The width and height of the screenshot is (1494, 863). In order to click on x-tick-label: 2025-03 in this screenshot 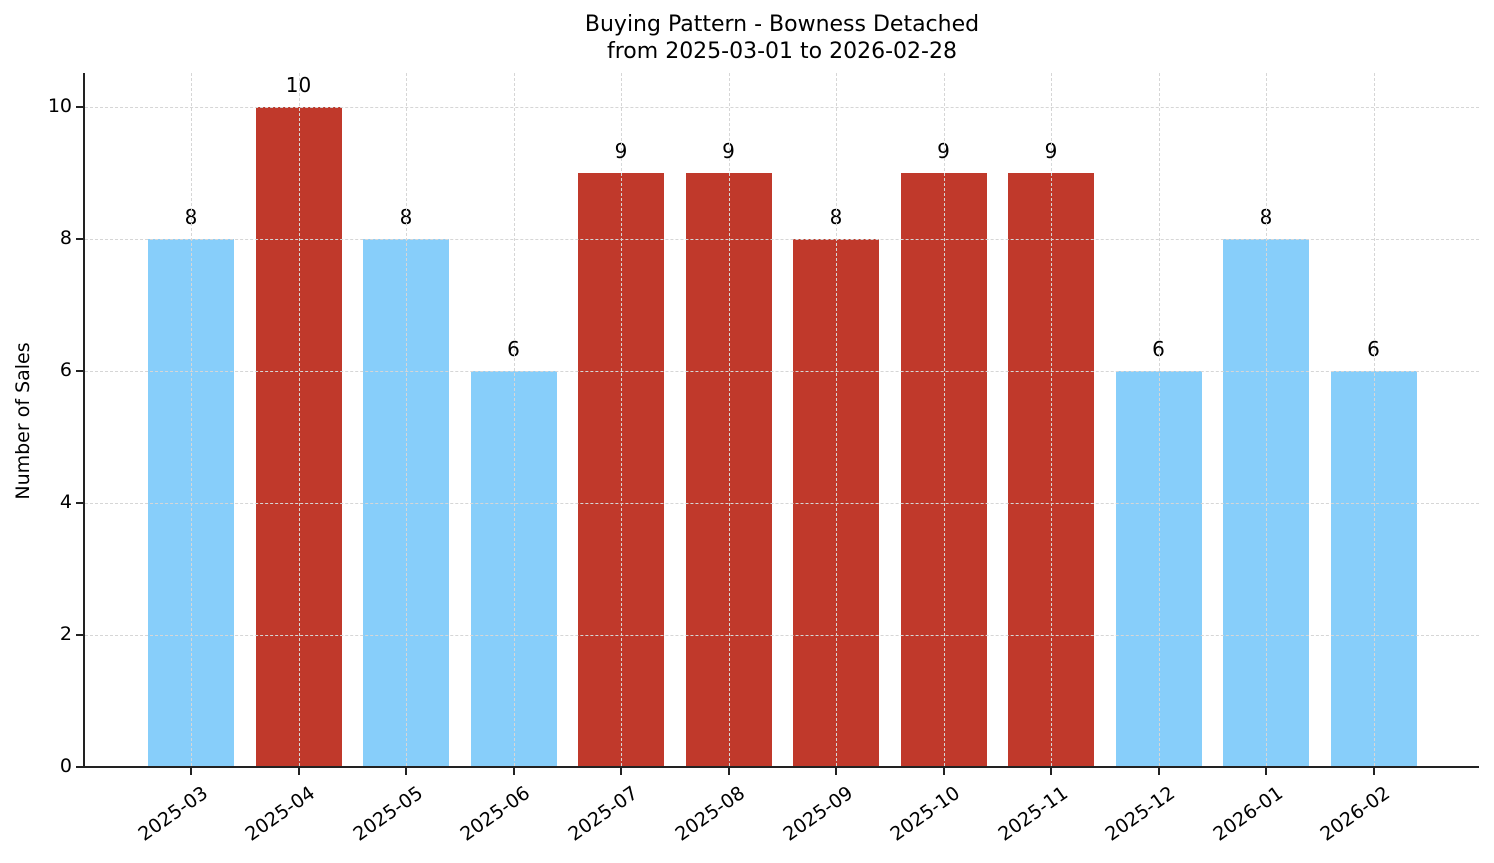, I will do `click(172, 814)`.